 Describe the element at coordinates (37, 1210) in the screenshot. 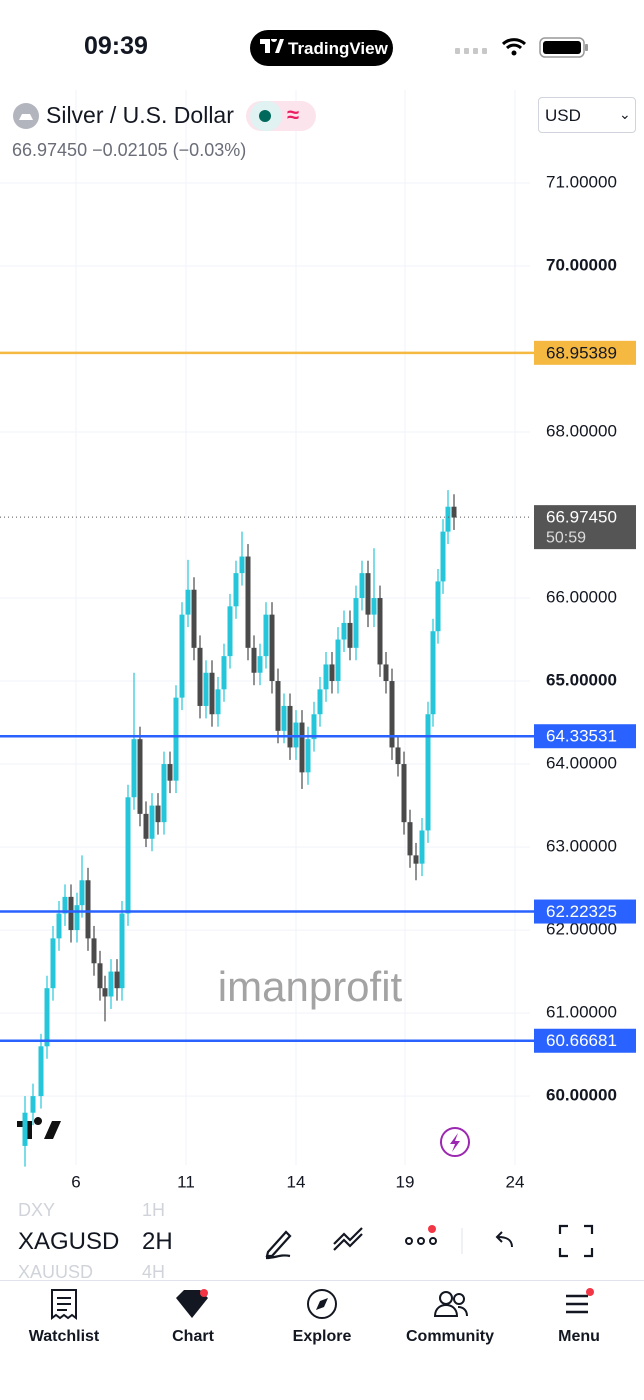

I see `symbol-option: DXY` at that location.